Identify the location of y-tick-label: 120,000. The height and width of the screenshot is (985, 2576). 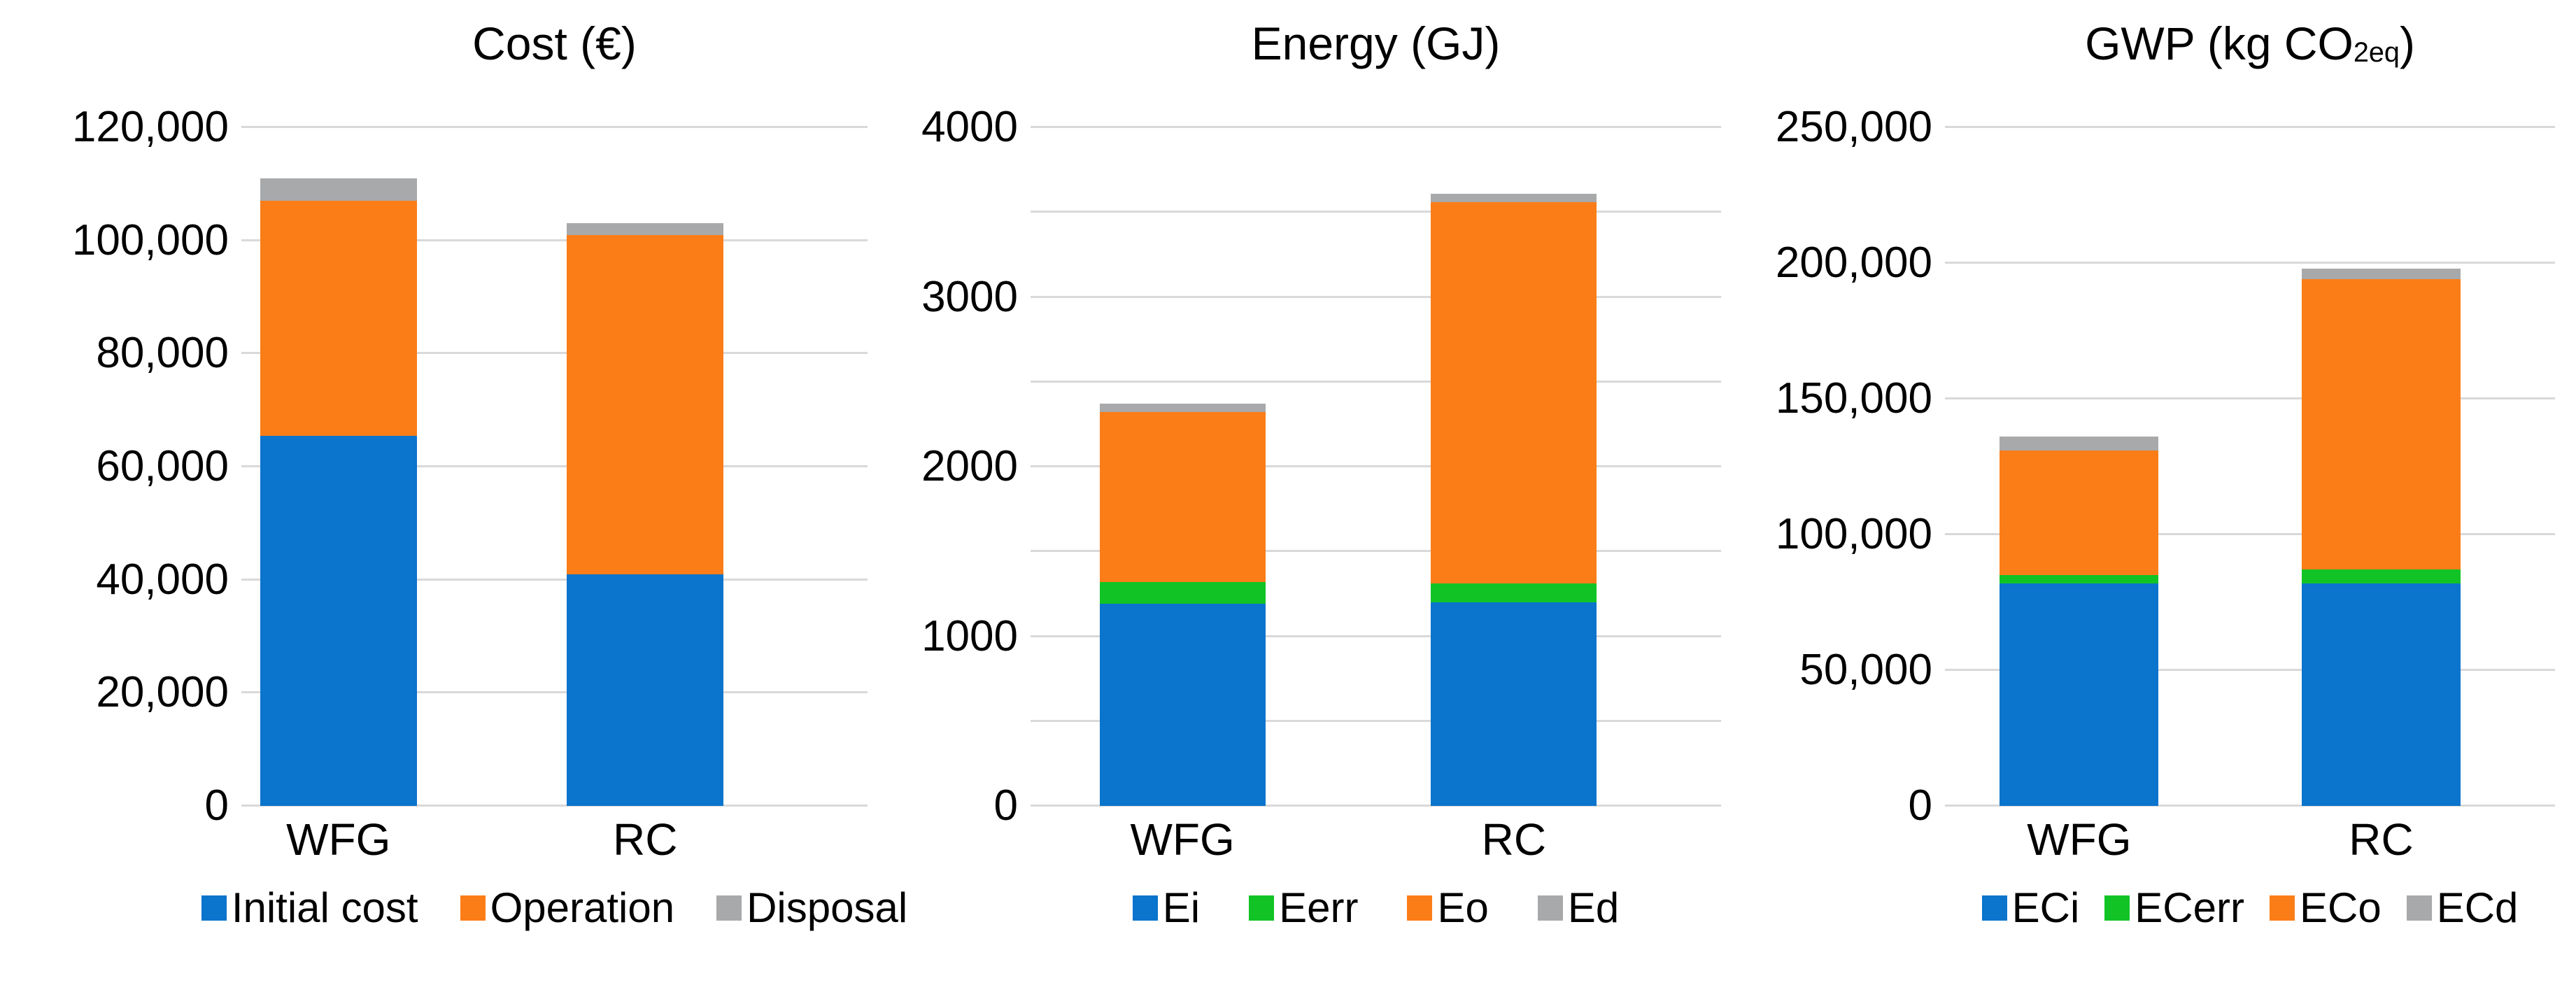
(150, 127).